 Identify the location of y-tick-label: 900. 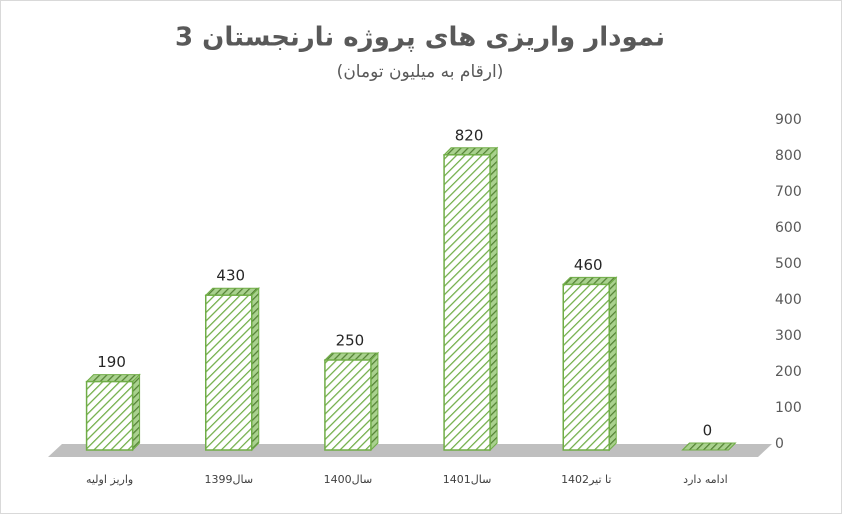
(788, 120).